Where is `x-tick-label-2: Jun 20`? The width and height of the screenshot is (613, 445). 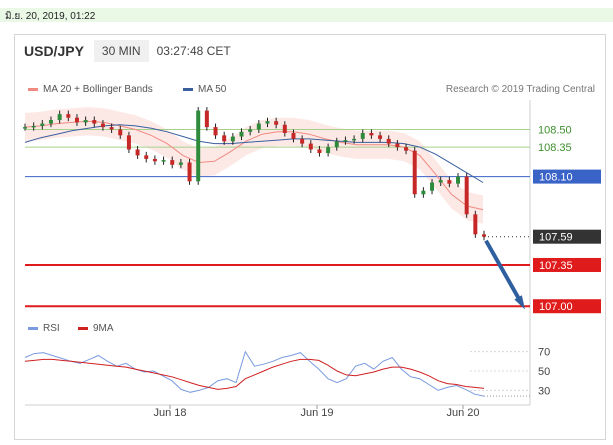
x-tick-label-2: Jun 20 is located at coordinates (462, 413).